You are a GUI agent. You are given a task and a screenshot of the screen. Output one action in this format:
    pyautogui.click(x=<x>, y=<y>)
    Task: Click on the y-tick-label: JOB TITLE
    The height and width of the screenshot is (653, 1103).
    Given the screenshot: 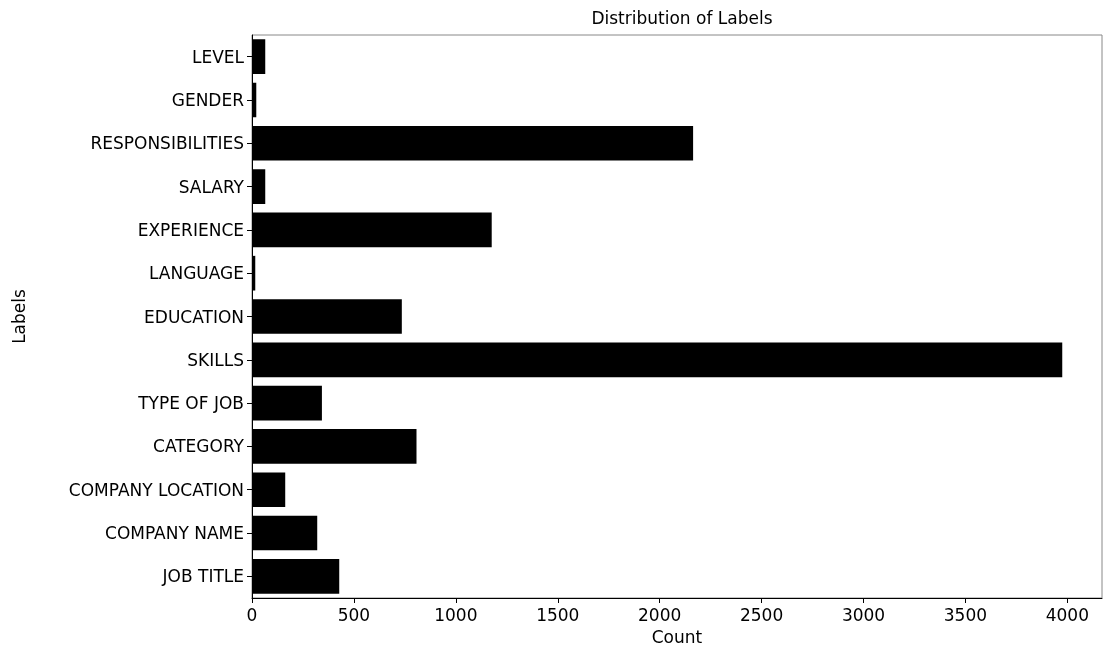 What is the action you would take?
    pyautogui.click(x=202, y=576)
    